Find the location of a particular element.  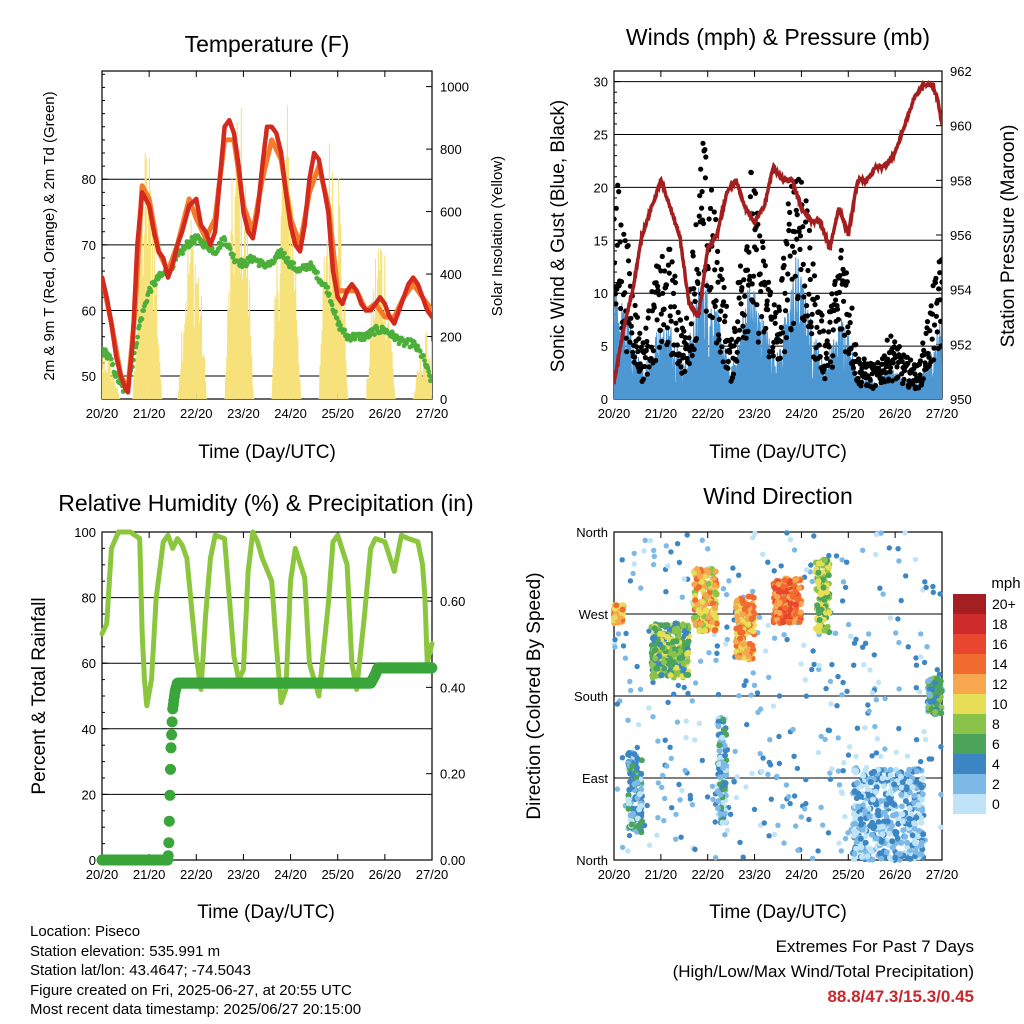

precip-series is located at coordinates (267, 764).